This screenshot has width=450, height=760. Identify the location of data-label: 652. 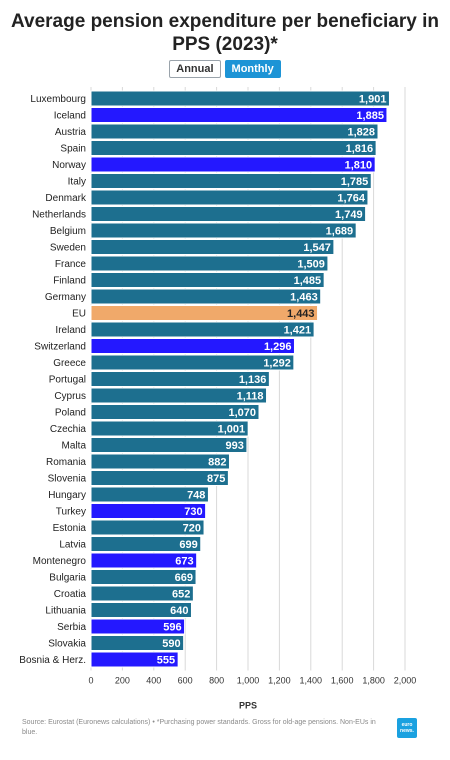
(181, 595).